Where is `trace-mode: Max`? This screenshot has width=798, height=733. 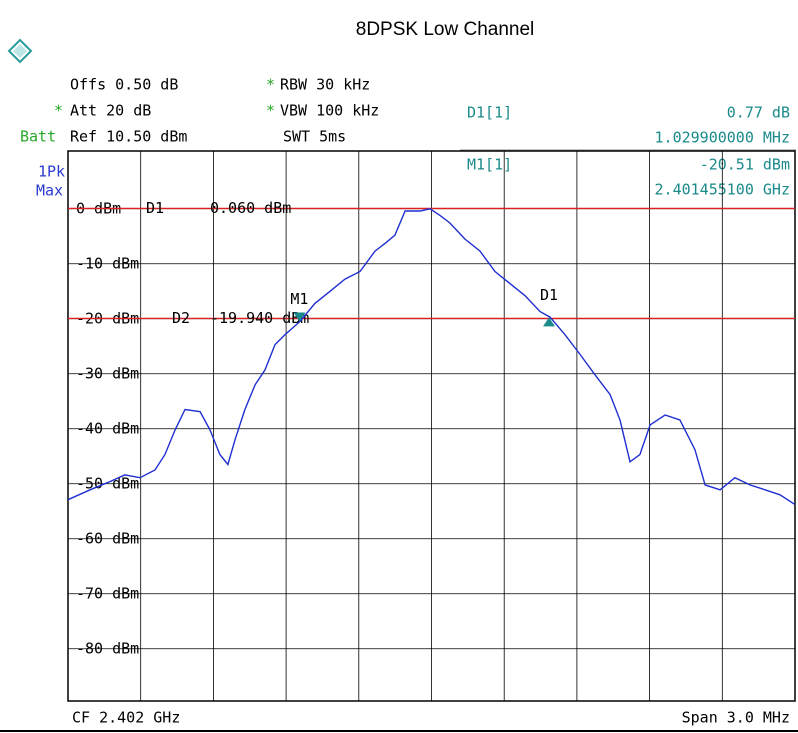 trace-mode: Max is located at coordinates (49, 191).